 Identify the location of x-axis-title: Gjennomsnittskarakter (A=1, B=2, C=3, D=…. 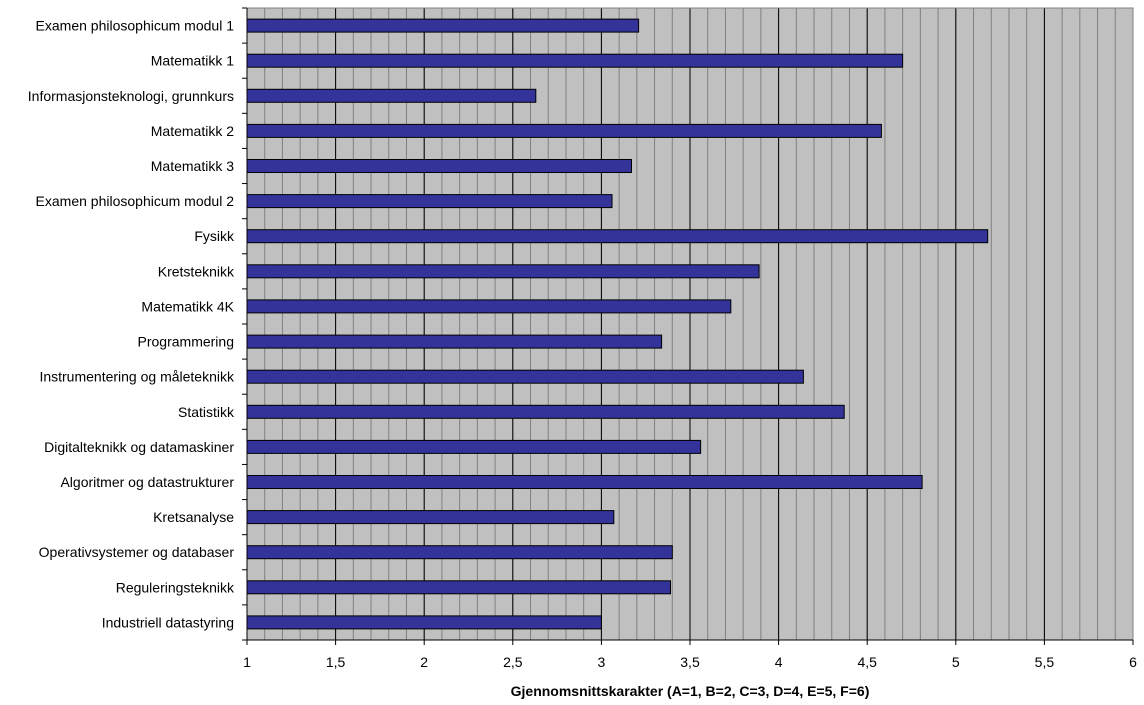
(690, 691).